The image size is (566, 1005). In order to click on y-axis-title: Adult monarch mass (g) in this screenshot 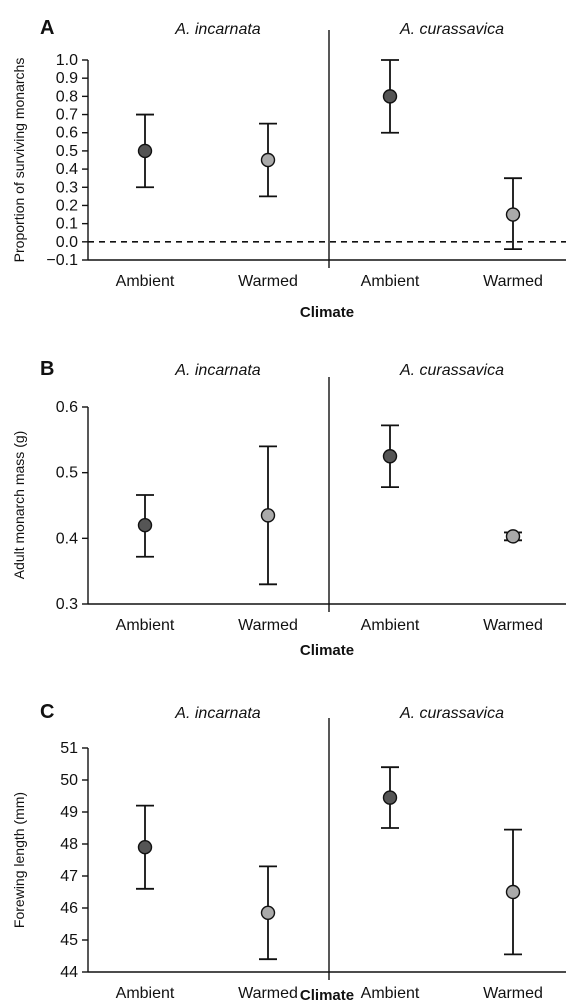, I will do `click(19, 505)`.